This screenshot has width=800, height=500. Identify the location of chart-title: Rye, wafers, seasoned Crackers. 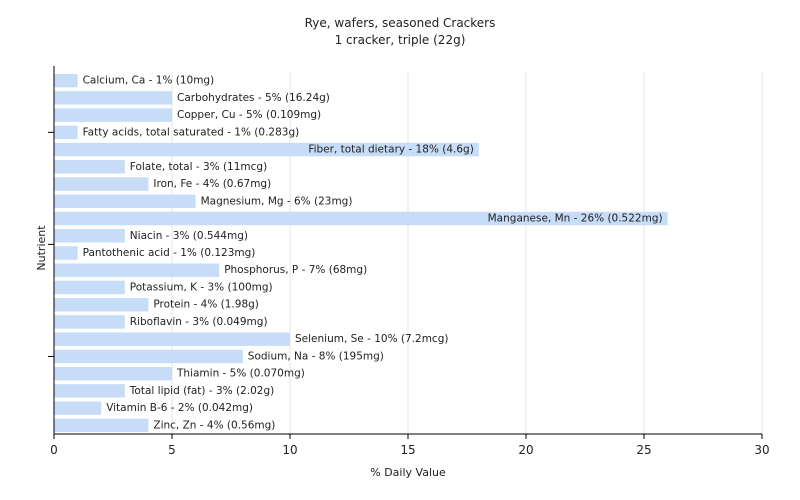
(400, 23).